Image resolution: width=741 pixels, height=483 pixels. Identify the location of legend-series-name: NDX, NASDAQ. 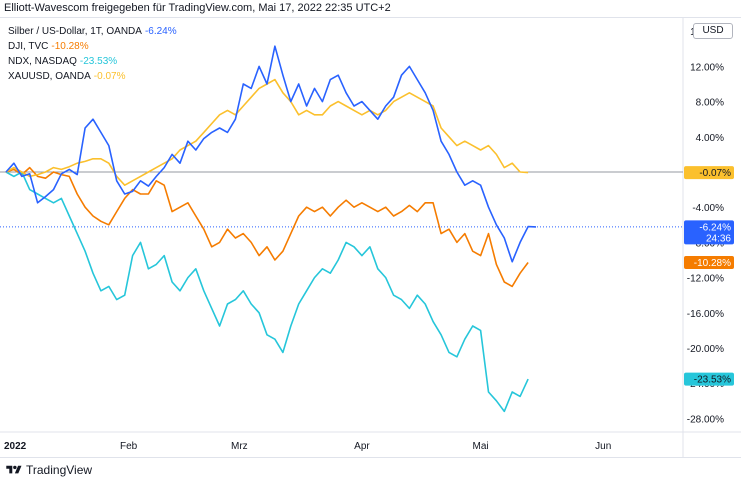
(42, 61).